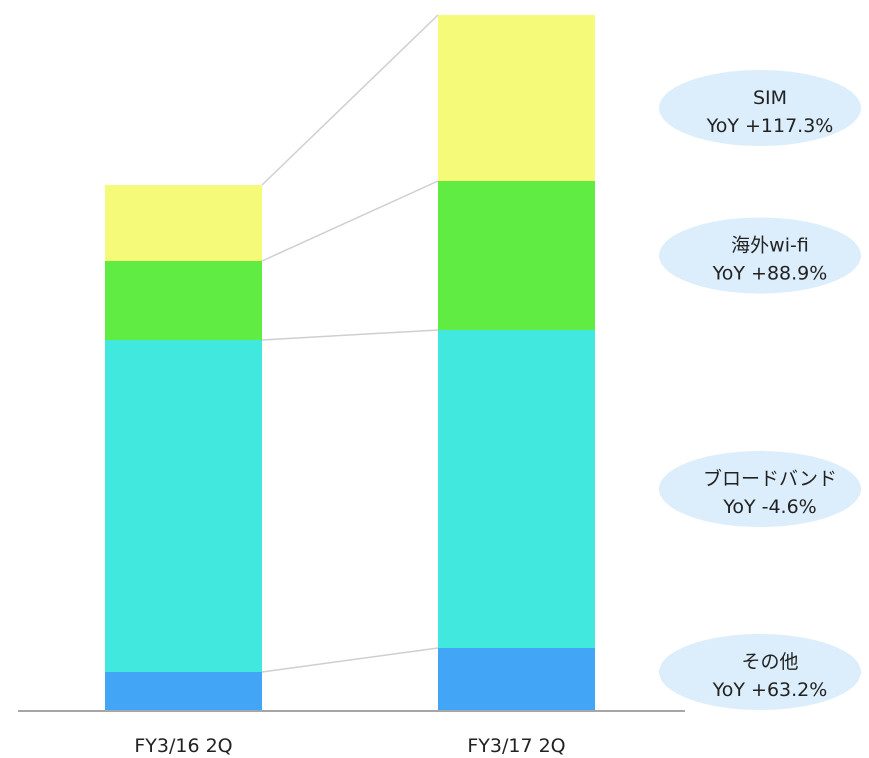  I want to click on annotation-series-label: 海外wi-fi, so click(770, 246).